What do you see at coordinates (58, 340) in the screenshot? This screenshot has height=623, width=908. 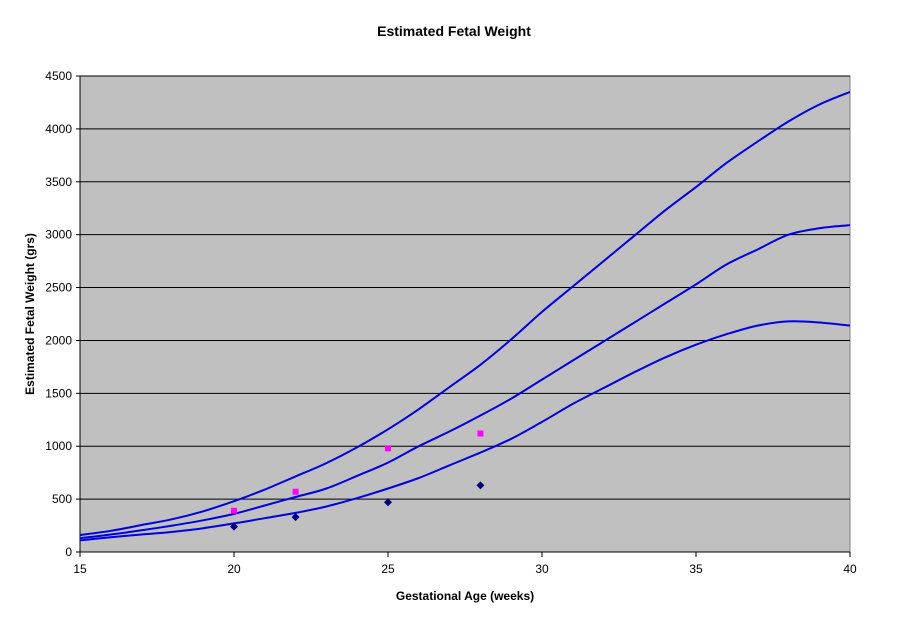 I see `y-tick-label-4: 2000` at bounding box center [58, 340].